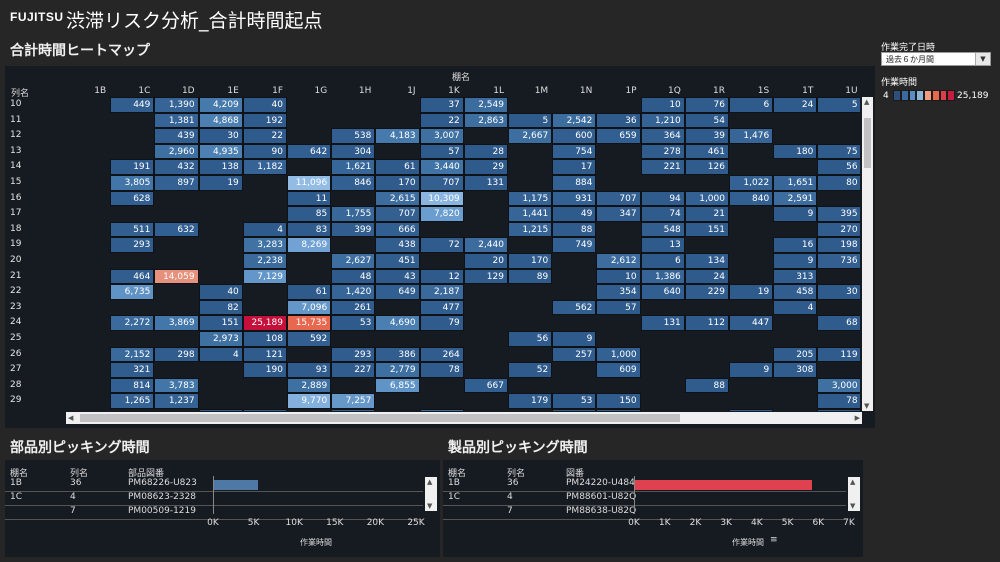 The image size is (1000, 562). I want to click on heatmap-cell: 447, so click(751, 323).